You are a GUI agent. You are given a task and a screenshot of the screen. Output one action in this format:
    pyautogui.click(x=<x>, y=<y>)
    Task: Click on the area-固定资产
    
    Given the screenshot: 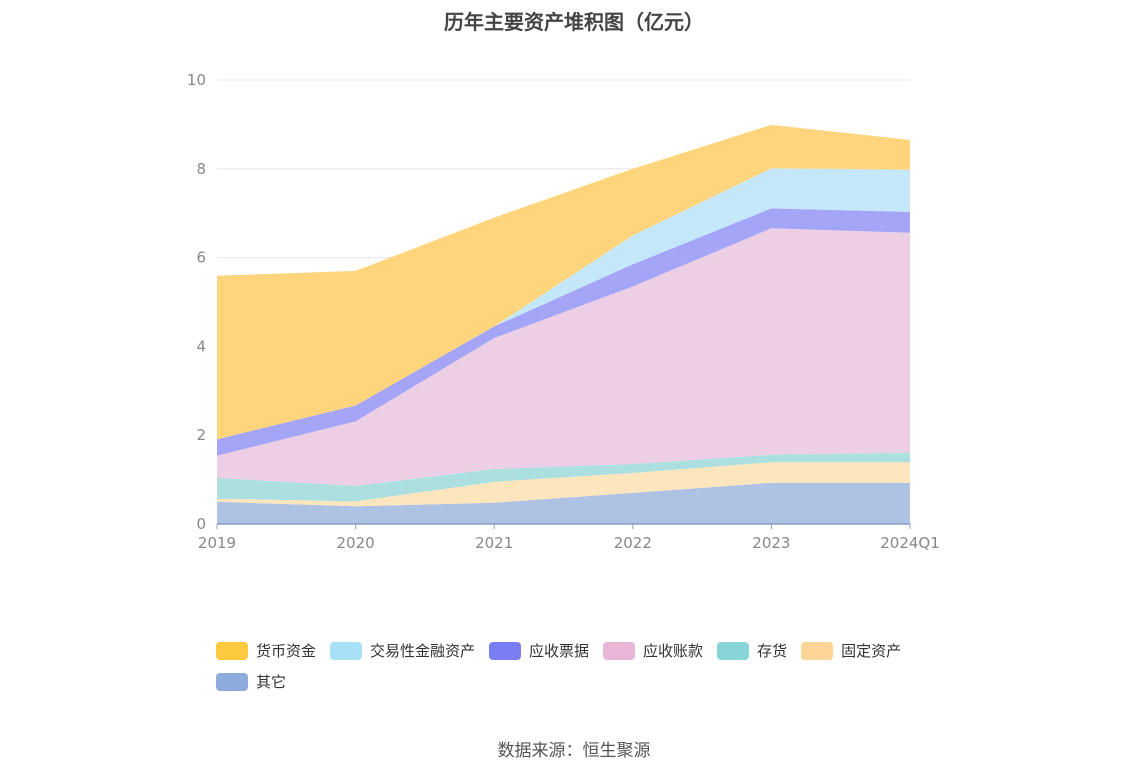 What is the action you would take?
    pyautogui.click(x=563, y=484)
    